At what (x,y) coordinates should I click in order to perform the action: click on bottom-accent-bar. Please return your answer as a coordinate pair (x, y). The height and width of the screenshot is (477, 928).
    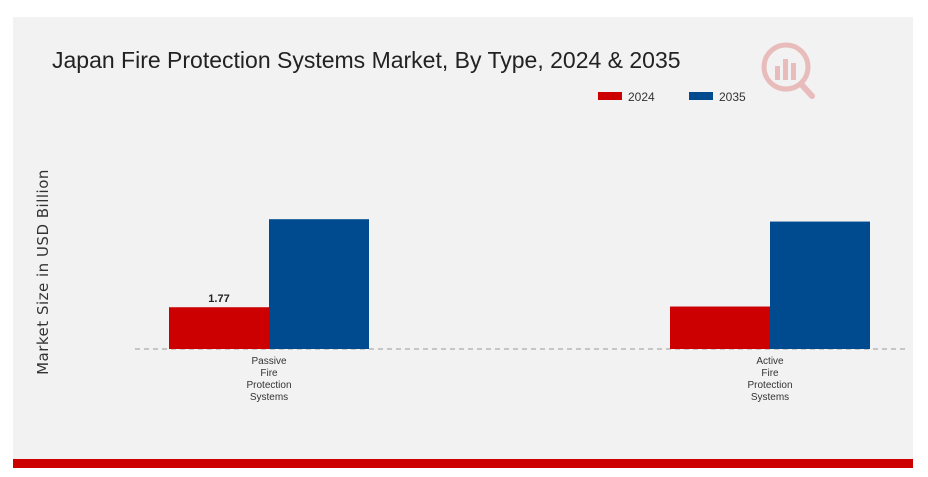
    Looking at the image, I should click on (463, 463).